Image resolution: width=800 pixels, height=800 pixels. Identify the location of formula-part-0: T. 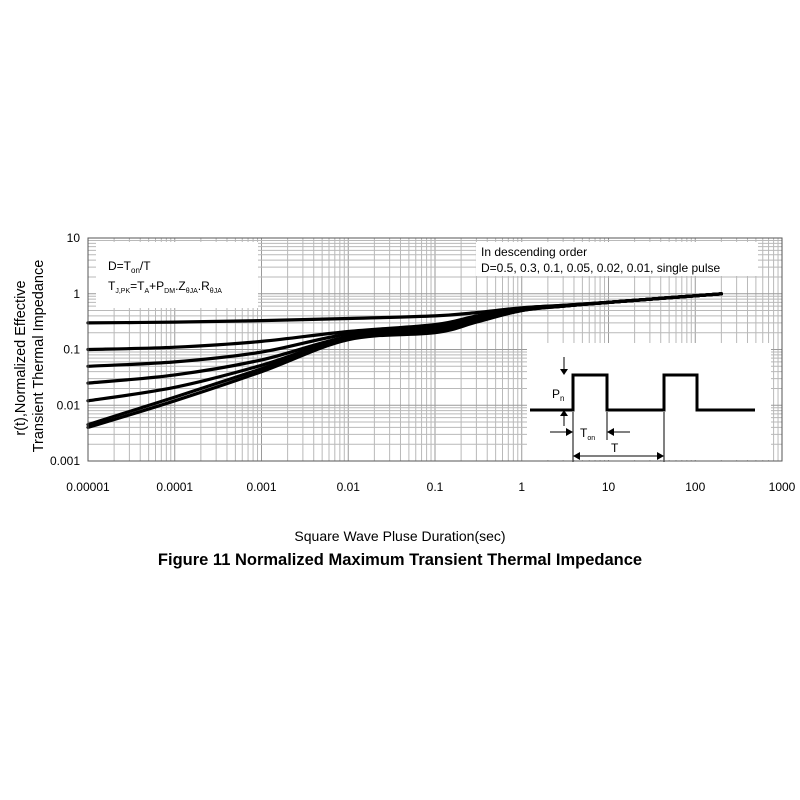
(112, 286).